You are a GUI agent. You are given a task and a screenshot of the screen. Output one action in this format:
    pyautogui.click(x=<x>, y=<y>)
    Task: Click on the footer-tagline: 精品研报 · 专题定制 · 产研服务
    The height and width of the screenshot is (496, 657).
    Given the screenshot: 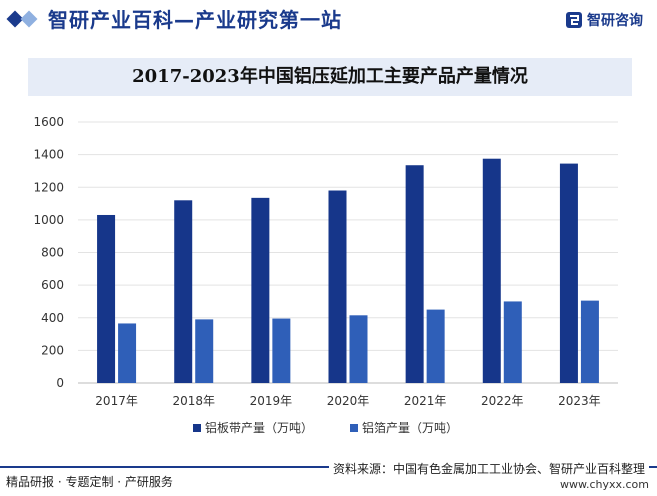 What is the action you would take?
    pyautogui.click(x=89, y=482)
    